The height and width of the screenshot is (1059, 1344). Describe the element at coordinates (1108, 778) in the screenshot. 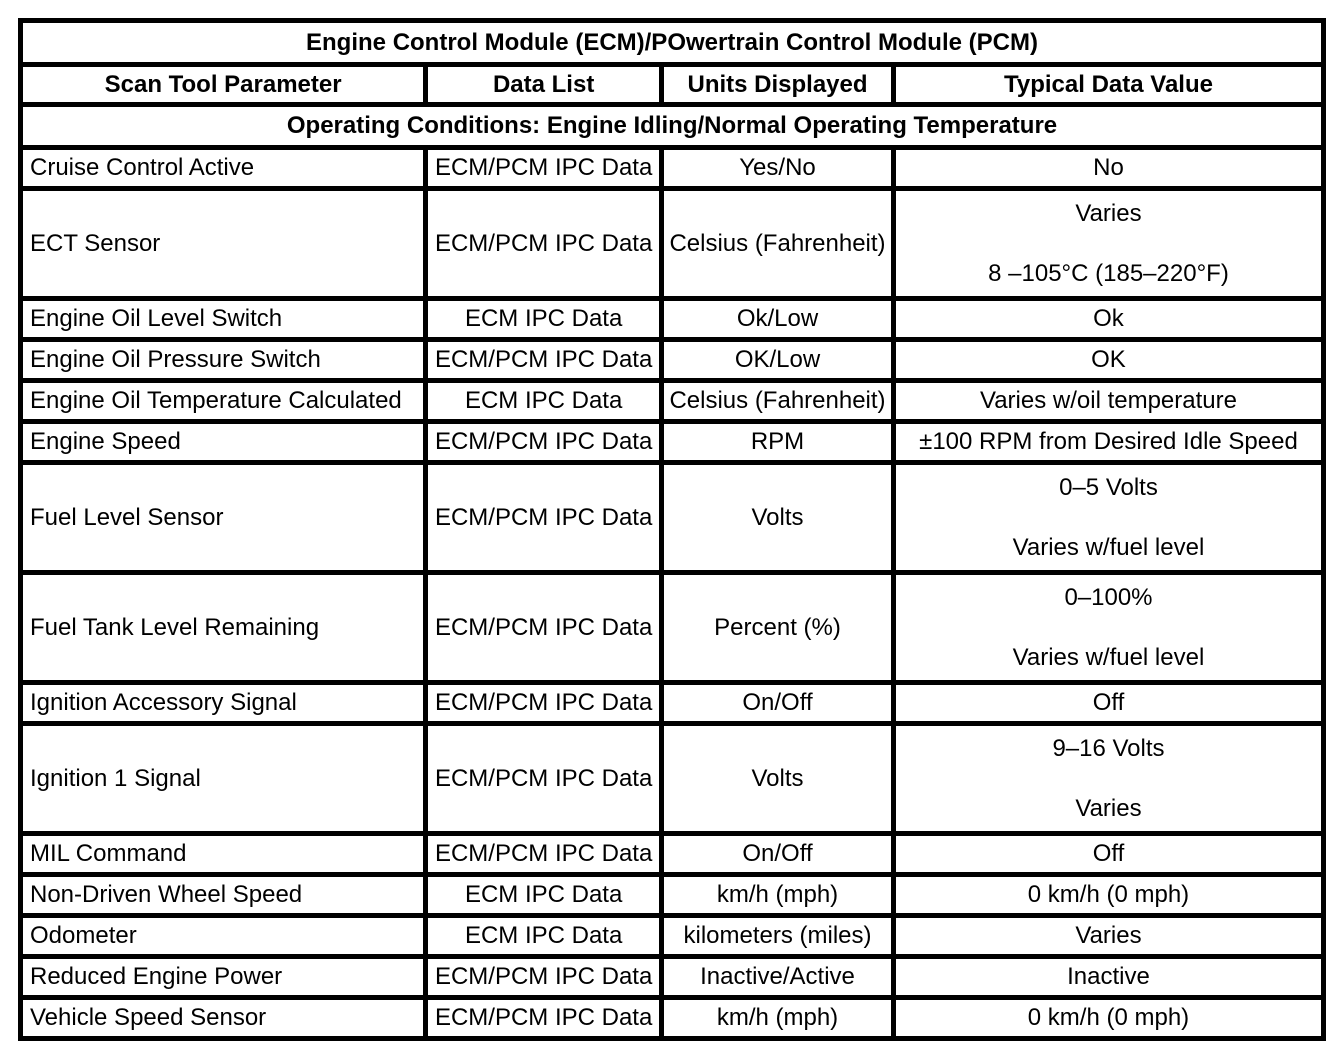

I see `cell-typical-data-value: 9–16 Volts Varies` at that location.